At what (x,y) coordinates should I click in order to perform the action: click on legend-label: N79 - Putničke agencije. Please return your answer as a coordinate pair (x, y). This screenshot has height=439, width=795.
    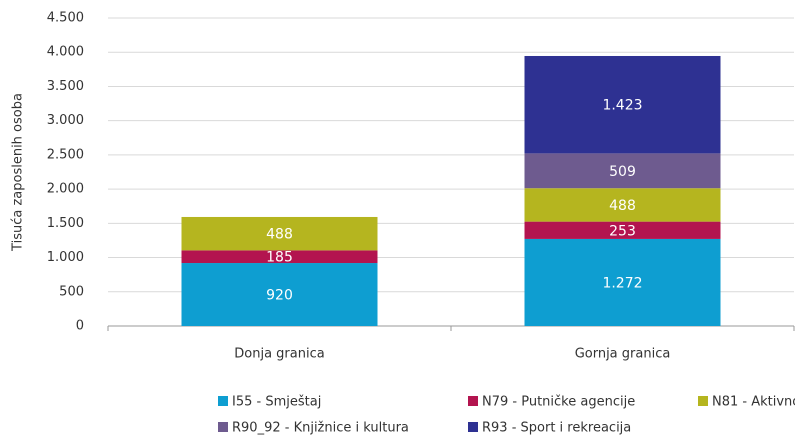
    Looking at the image, I should click on (558, 402).